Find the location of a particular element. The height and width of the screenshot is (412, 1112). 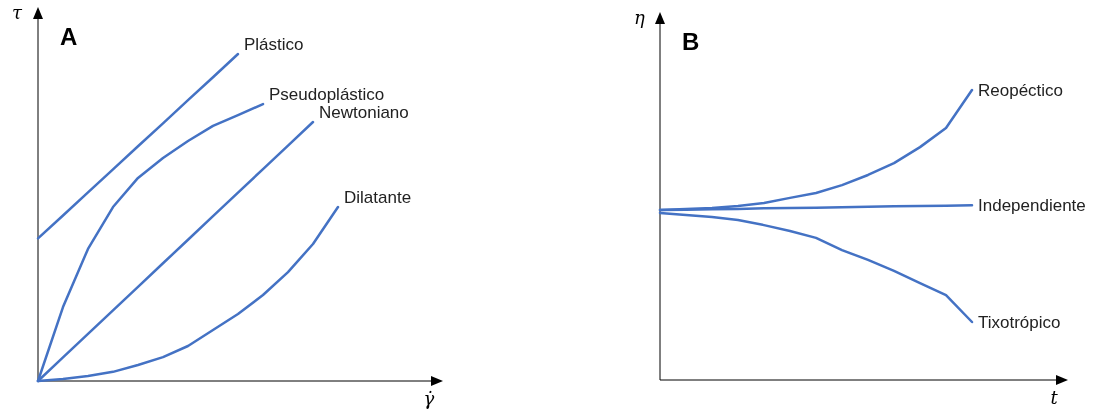

series-label: Reopéctico is located at coordinates (1021, 90).